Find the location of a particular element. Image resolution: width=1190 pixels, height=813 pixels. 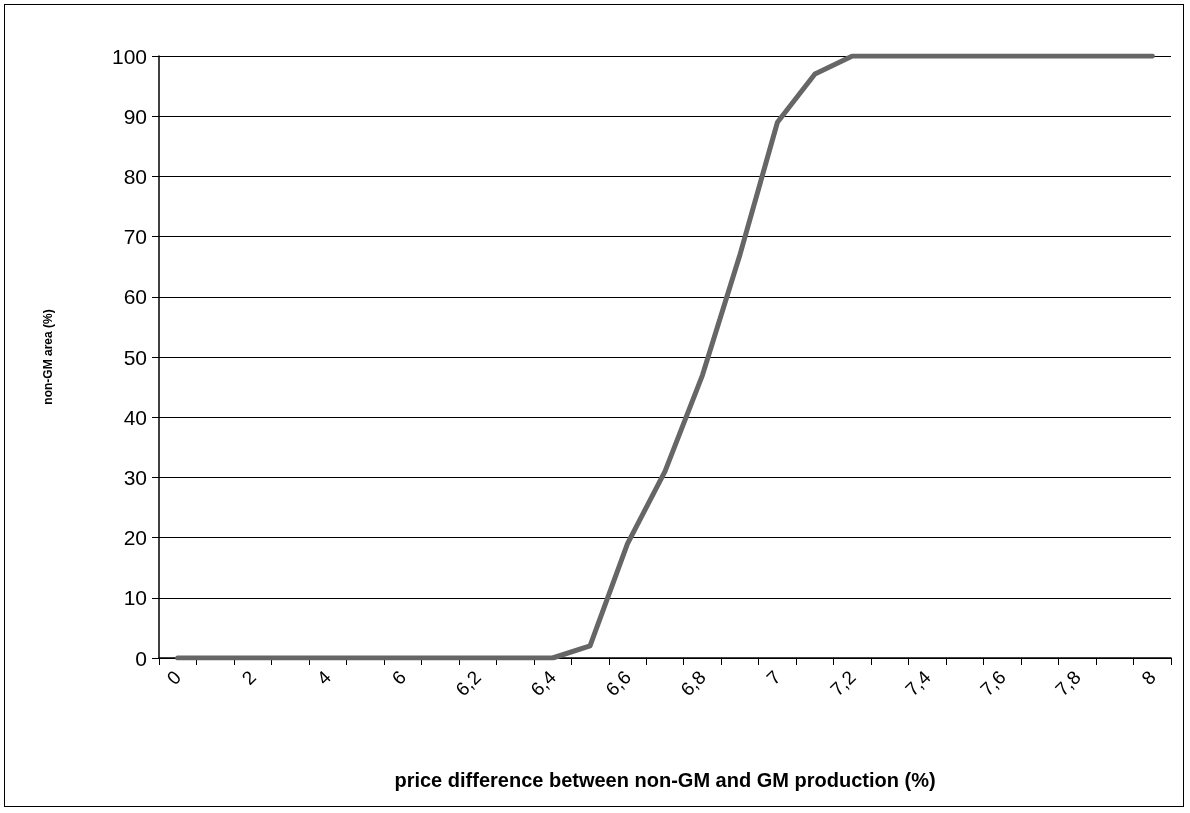

y-tick-label: 60 is located at coordinates (135, 297).